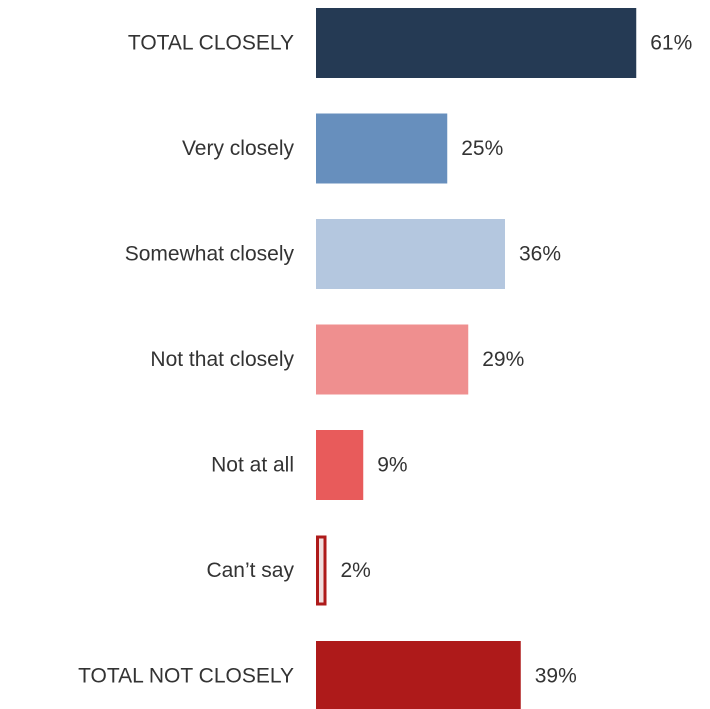  Describe the element at coordinates (556, 676) in the screenshot. I see `value-label-total-not-closely: 39%` at that location.